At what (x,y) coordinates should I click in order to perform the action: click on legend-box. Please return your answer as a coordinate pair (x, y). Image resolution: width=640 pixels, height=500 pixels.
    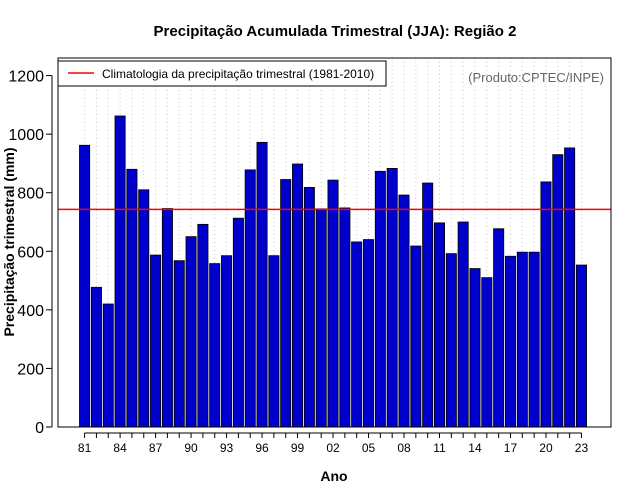
    Looking at the image, I should click on (222, 73).